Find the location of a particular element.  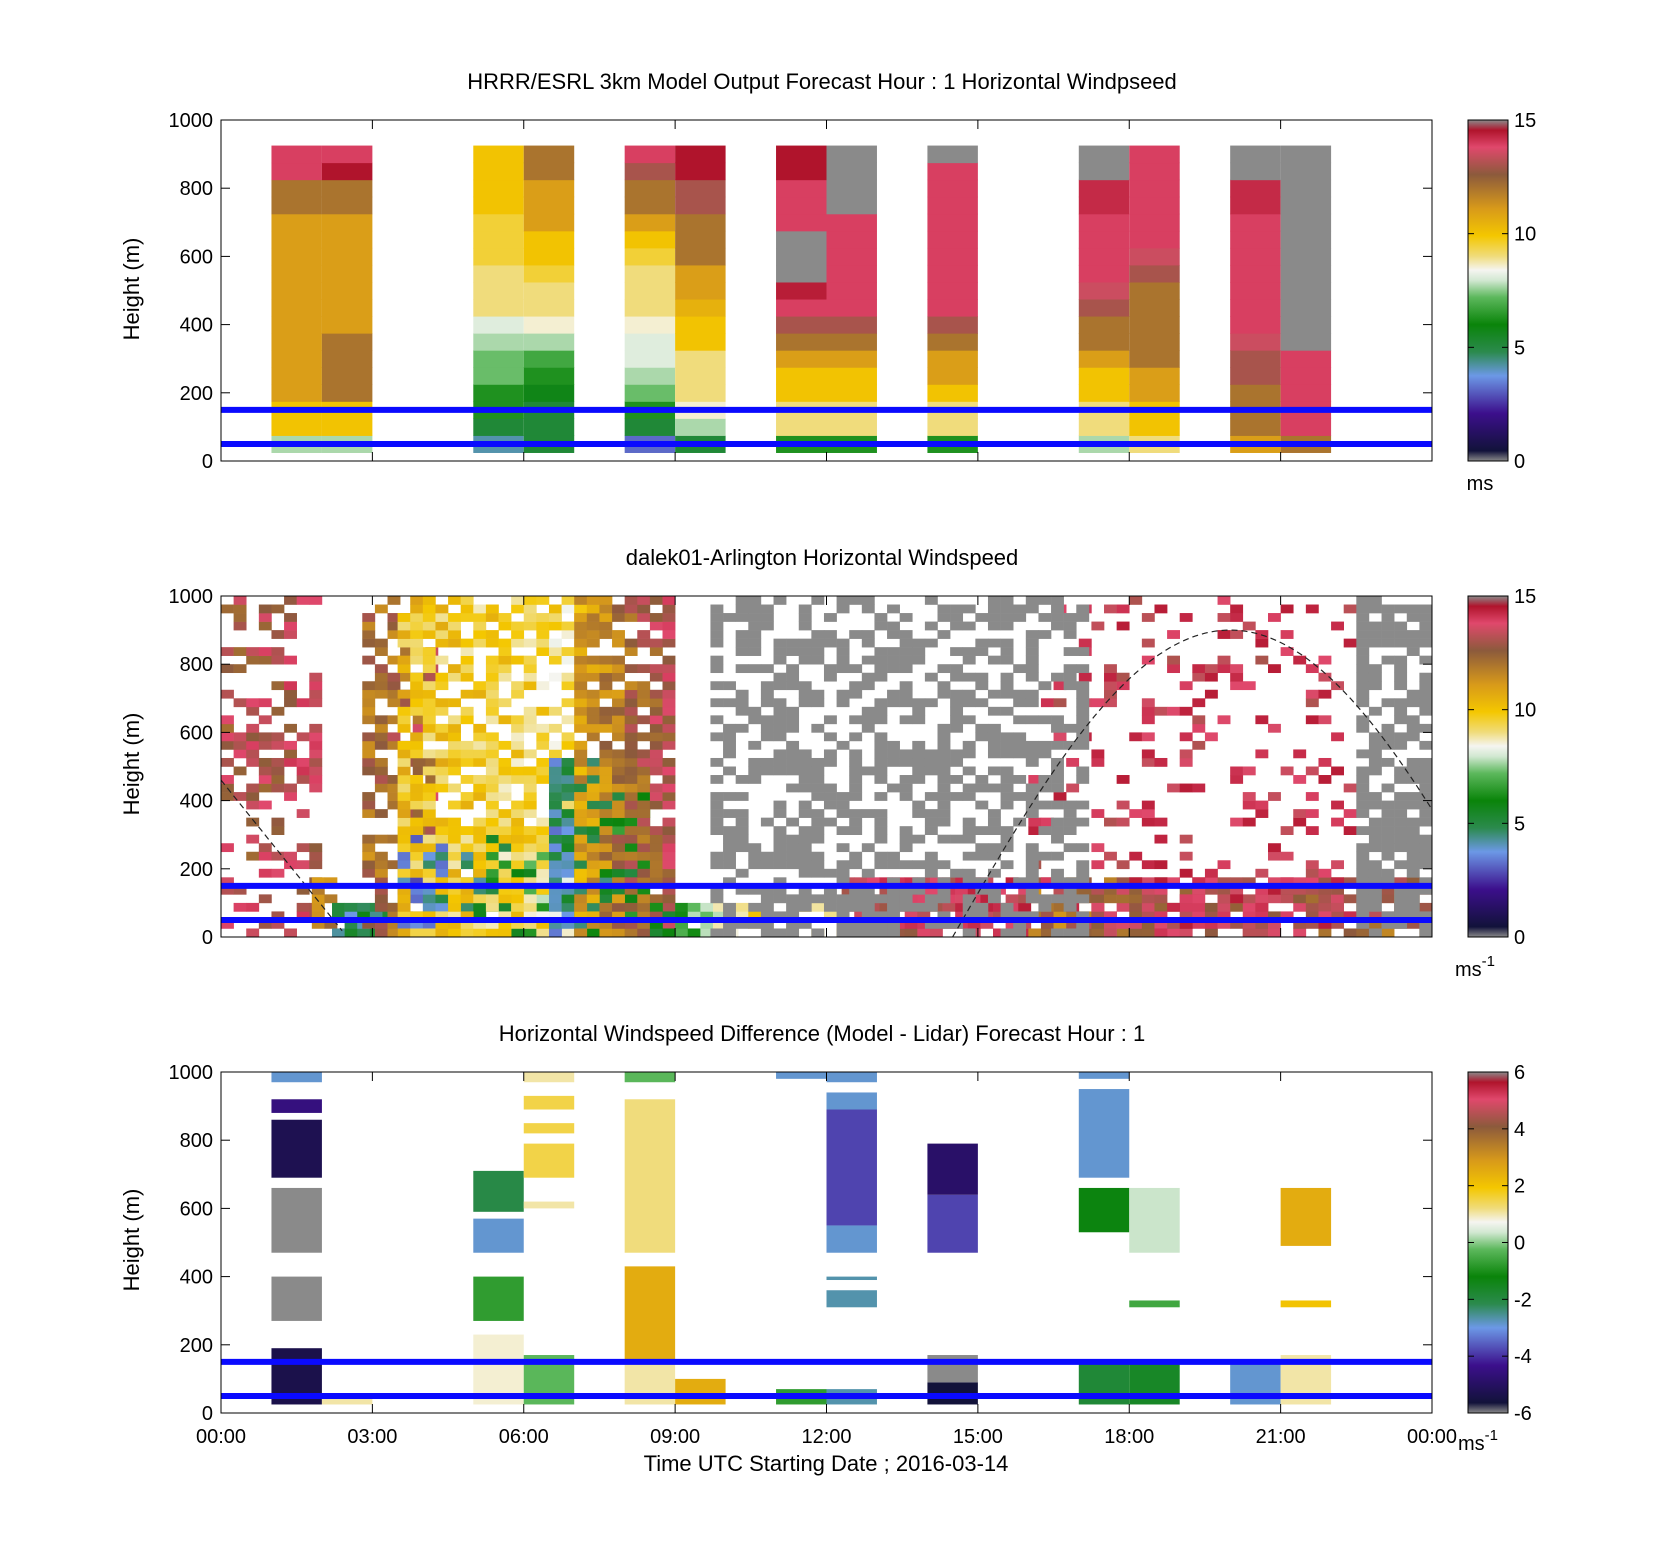

colorbar-gradient is located at coordinates (1488, 1242).